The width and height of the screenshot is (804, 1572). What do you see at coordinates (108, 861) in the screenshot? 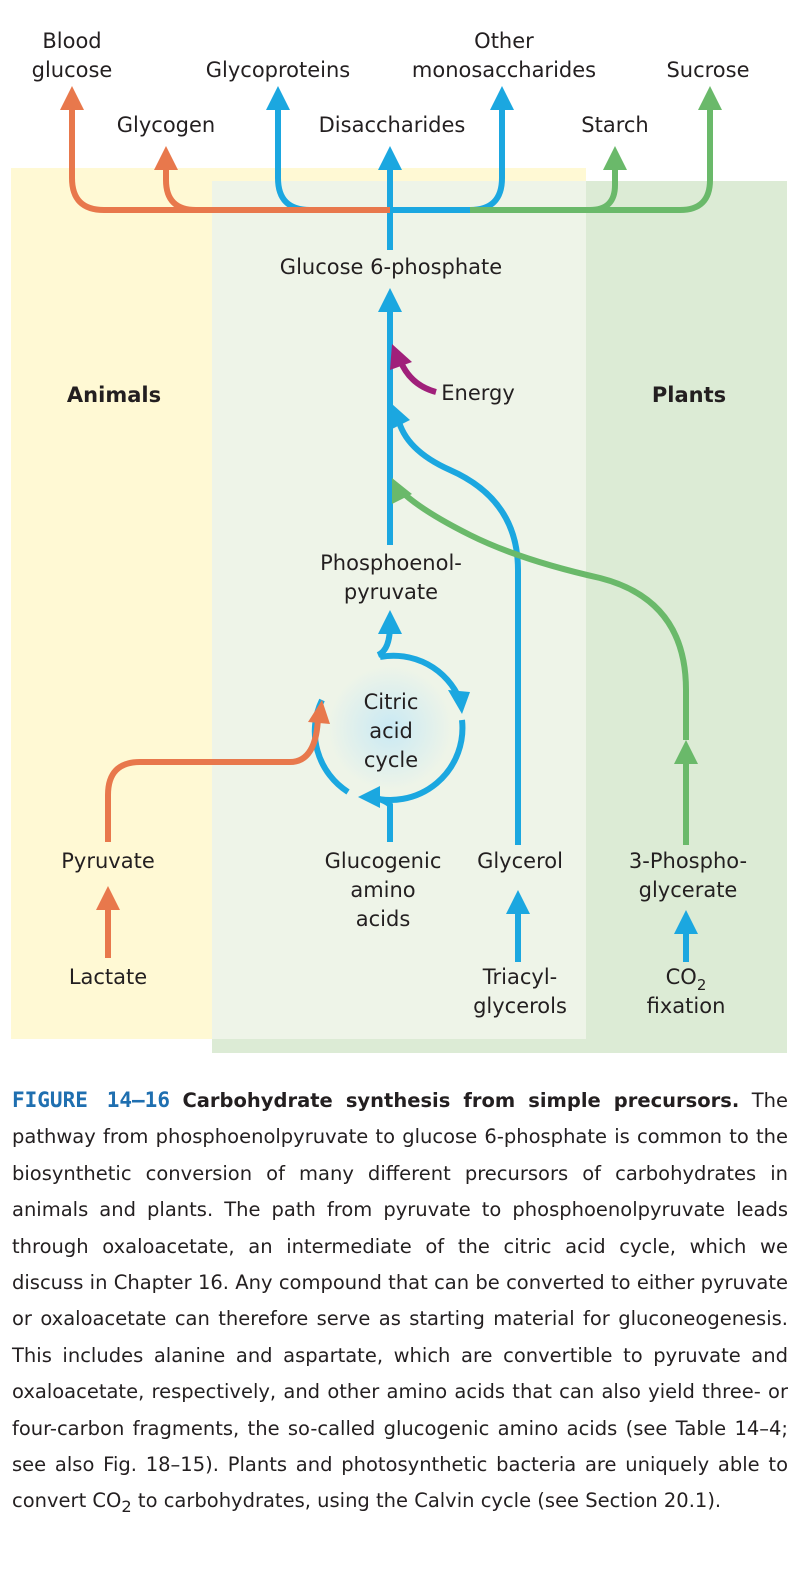
I see `label-pyruvate: Pyruvate` at bounding box center [108, 861].